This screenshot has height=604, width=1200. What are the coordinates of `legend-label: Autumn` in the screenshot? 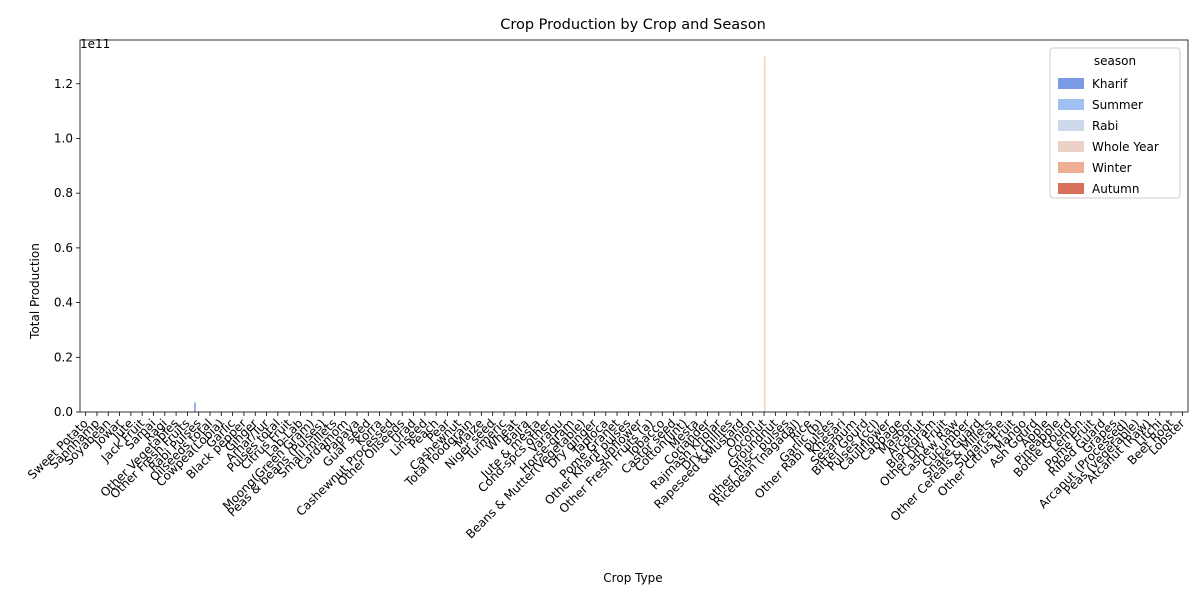 It's located at (1115, 189).